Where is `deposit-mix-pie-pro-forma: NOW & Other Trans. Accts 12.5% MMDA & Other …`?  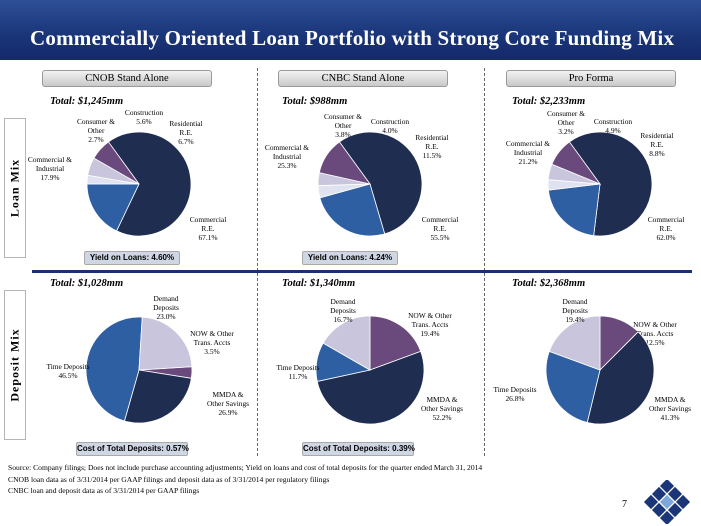 deposit-mix-pie-pro-forma: NOW & Other Trans. Accts 12.5% MMDA & Other … is located at coordinates (592, 361).